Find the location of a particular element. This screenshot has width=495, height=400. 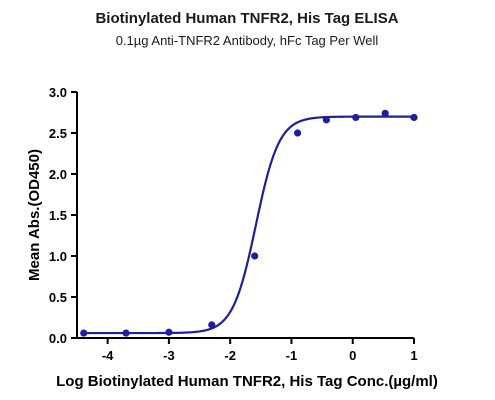

x-tick-label: -3 is located at coordinates (169, 355).